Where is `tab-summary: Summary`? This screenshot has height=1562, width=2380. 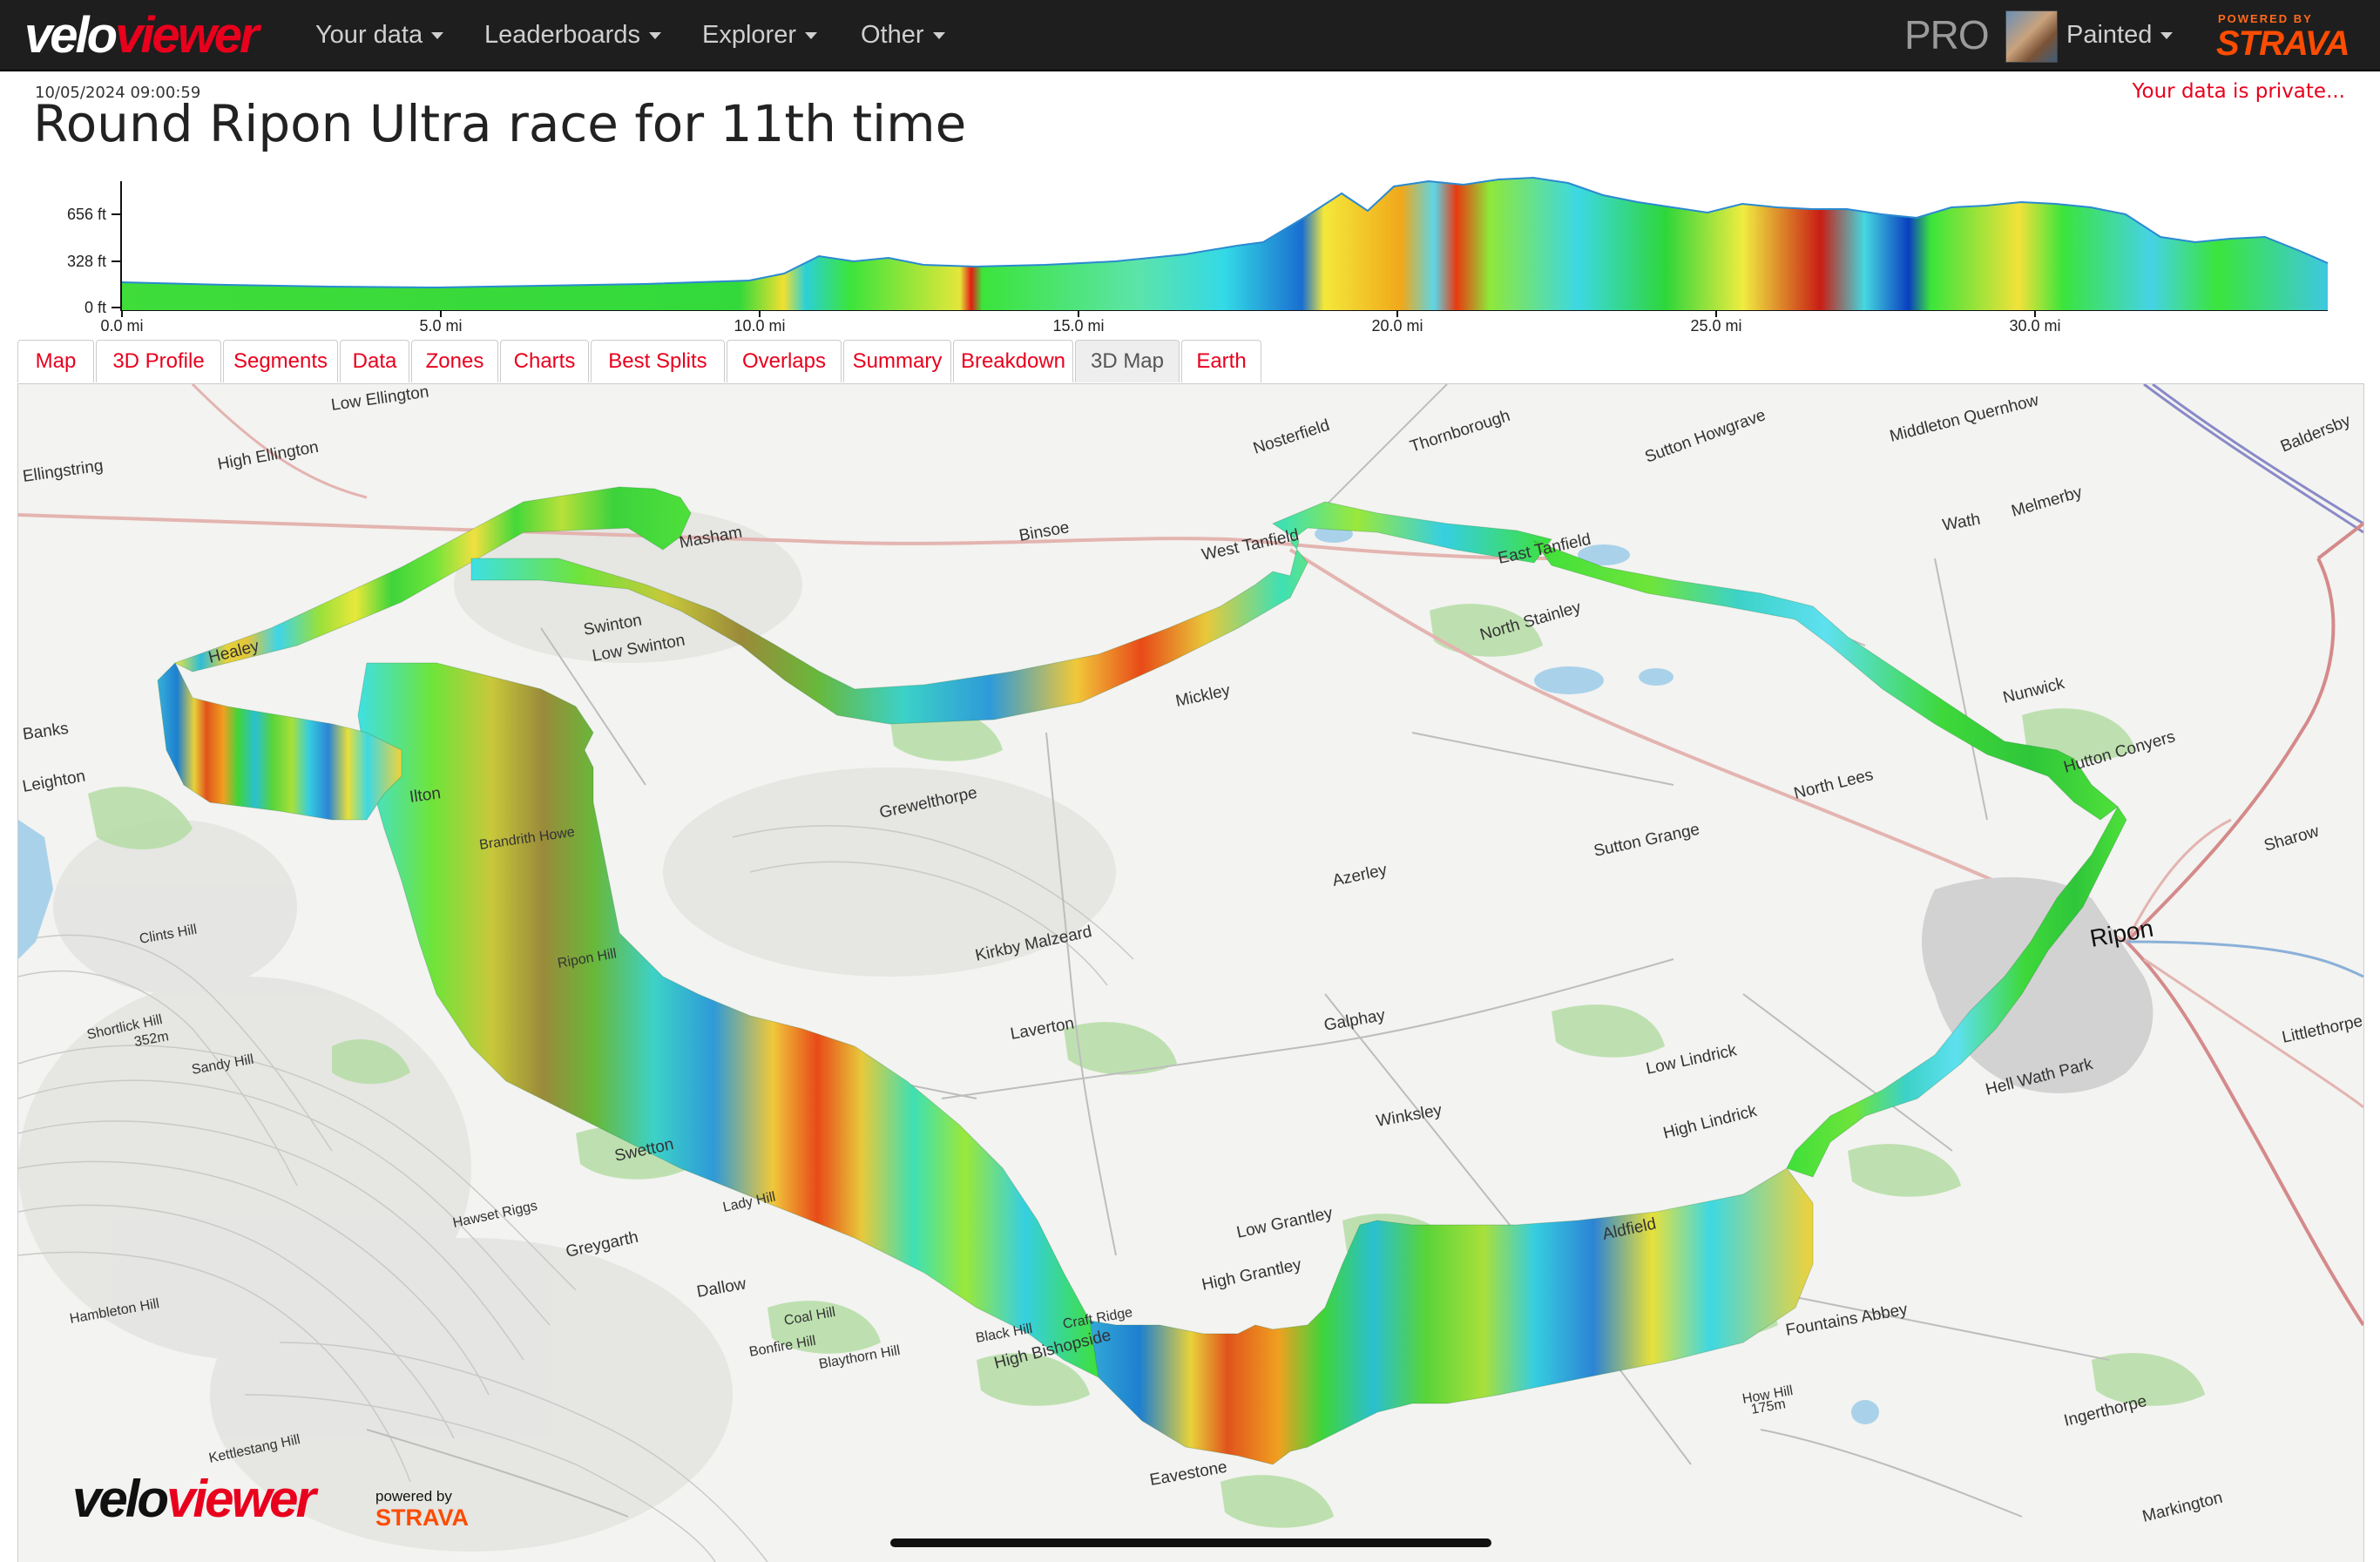
tab-summary: Summary is located at coordinates (897, 361).